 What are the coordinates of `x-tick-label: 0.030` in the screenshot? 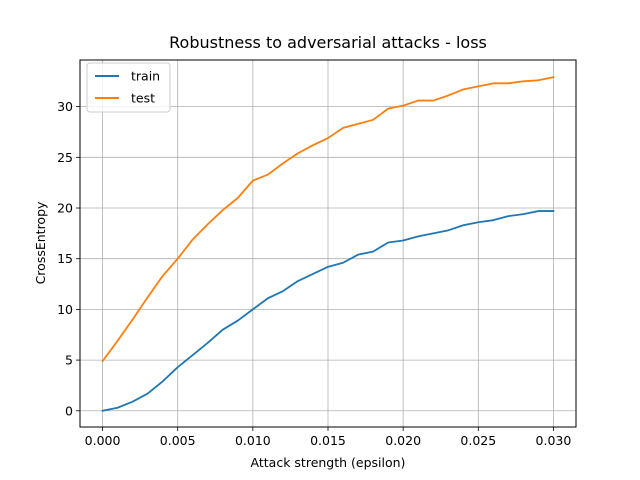 It's located at (554, 440).